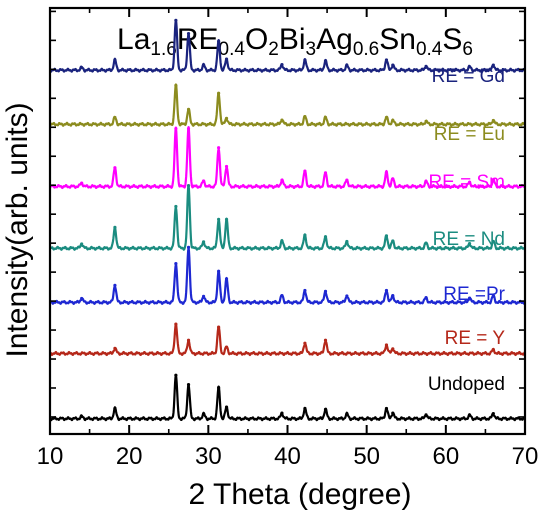 Image resolution: width=550 pixels, height=520 pixels. Describe the element at coordinates (208, 456) in the screenshot. I see `x-tick-label: 30` at that location.